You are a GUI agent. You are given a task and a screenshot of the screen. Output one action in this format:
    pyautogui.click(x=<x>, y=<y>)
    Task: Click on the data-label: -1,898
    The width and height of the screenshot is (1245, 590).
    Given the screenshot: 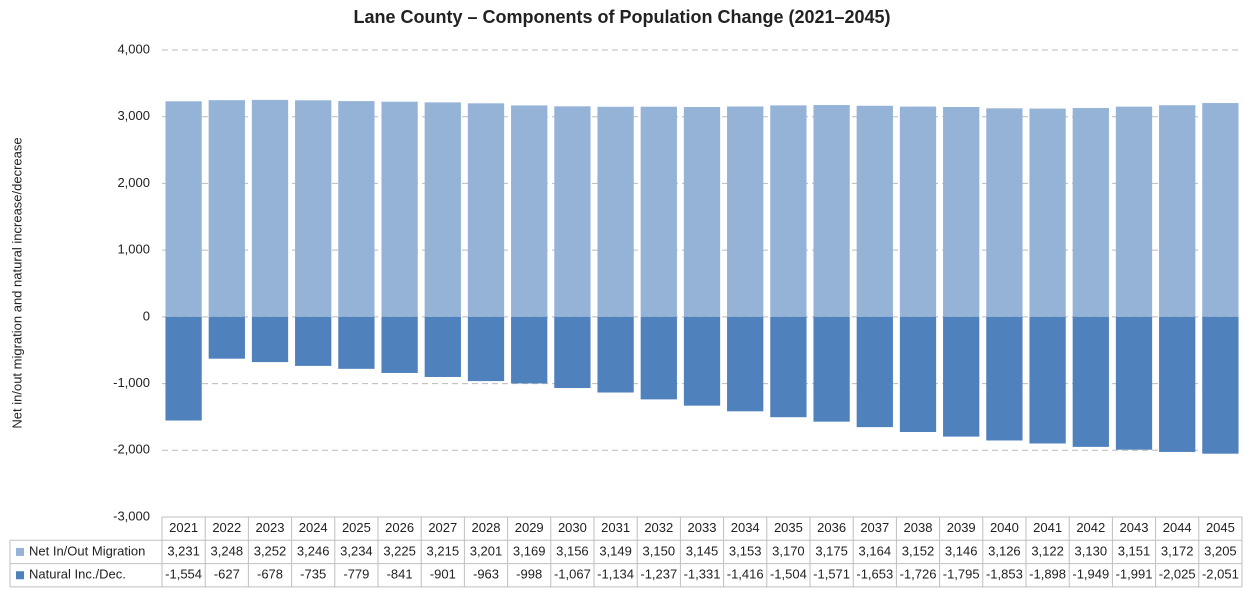 What is the action you would take?
    pyautogui.click(x=1047, y=574)
    